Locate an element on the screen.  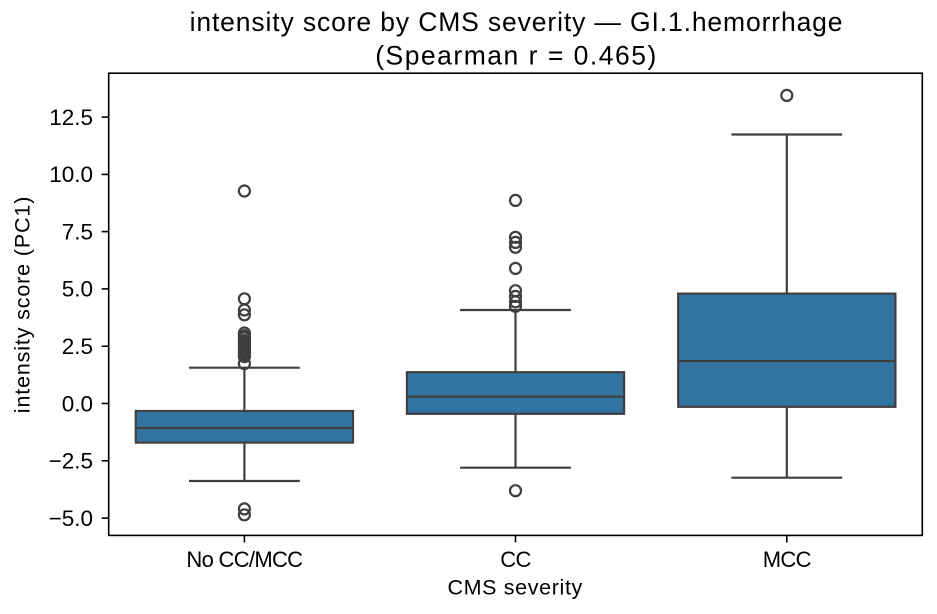
svg-text: 2.5 is located at coordinates (77, 346).